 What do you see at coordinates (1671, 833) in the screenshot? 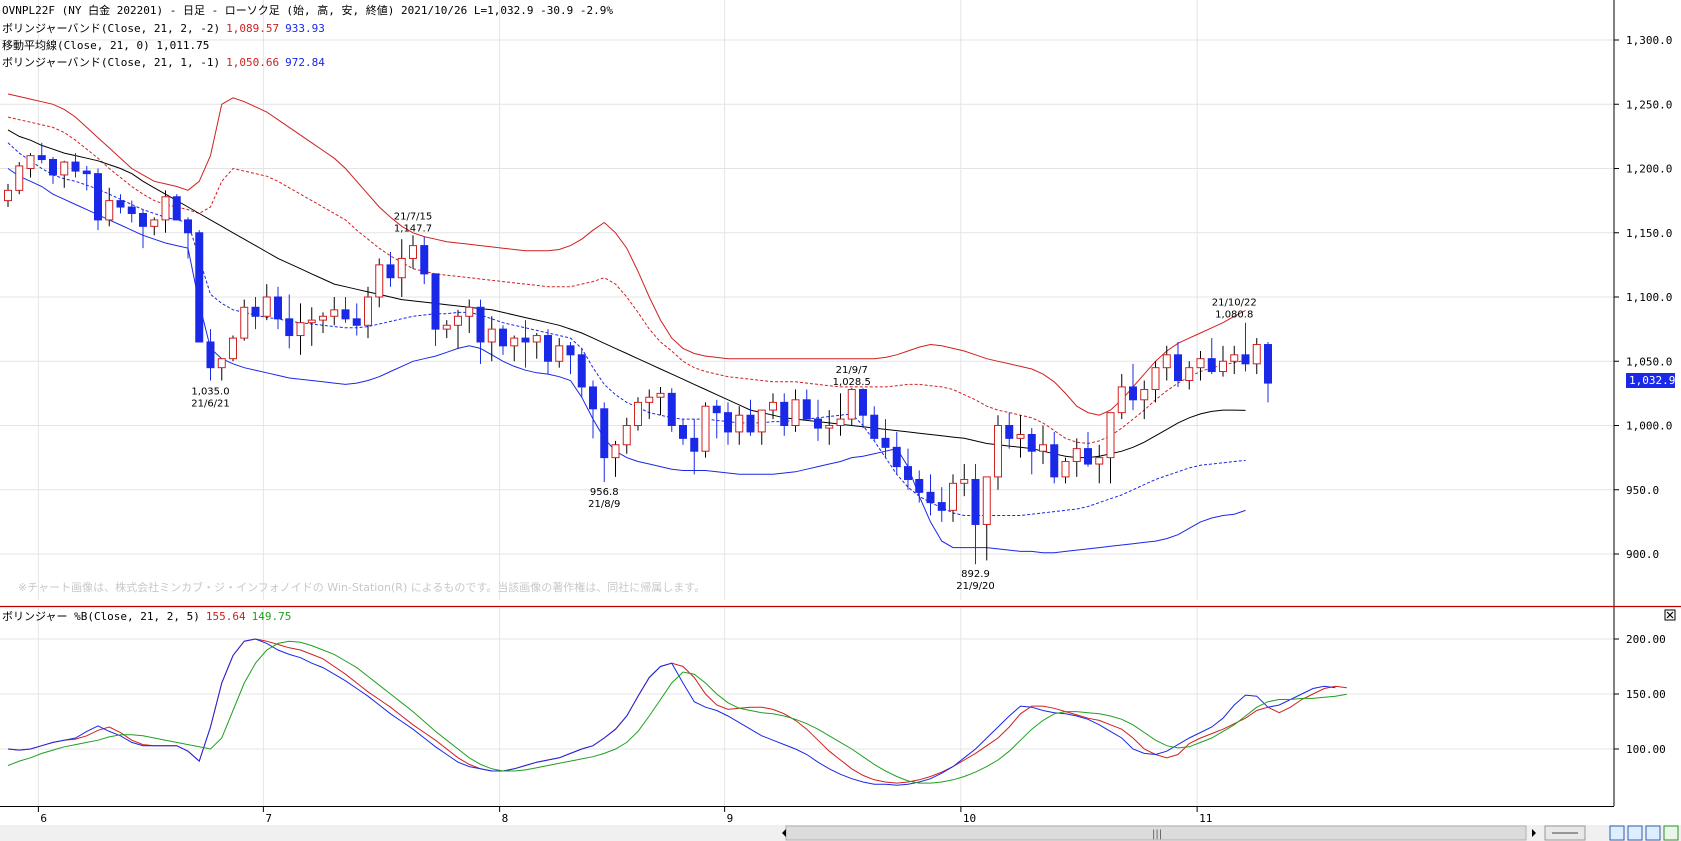
I see `grid-toggle-icon` at bounding box center [1671, 833].